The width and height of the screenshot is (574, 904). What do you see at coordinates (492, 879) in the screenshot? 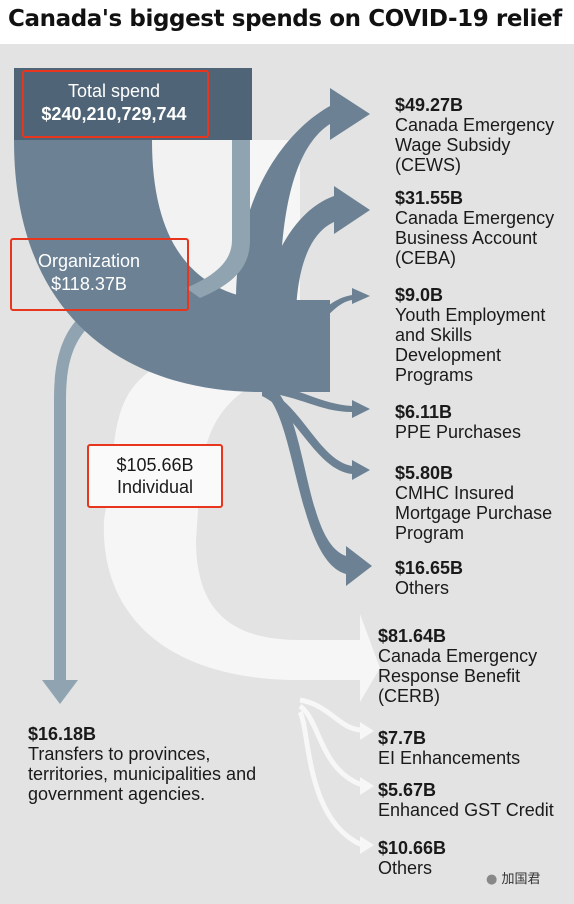
I see `wechat-icon: ●` at bounding box center [492, 879].